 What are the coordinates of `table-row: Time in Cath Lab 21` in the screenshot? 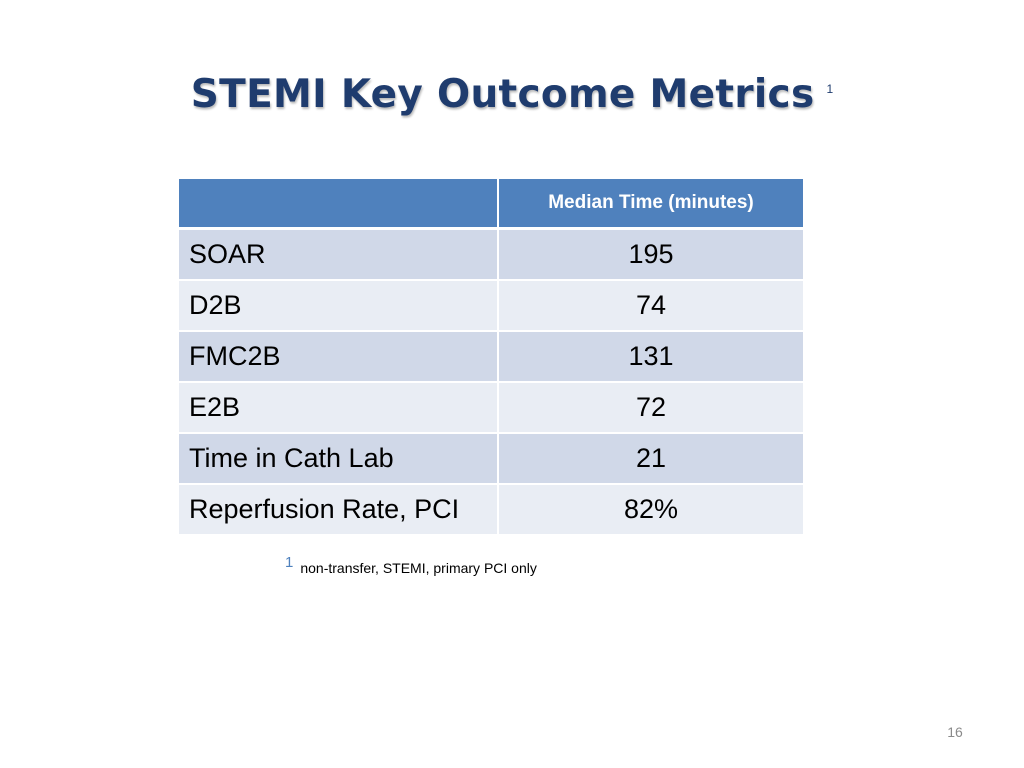 It's located at (491, 459).